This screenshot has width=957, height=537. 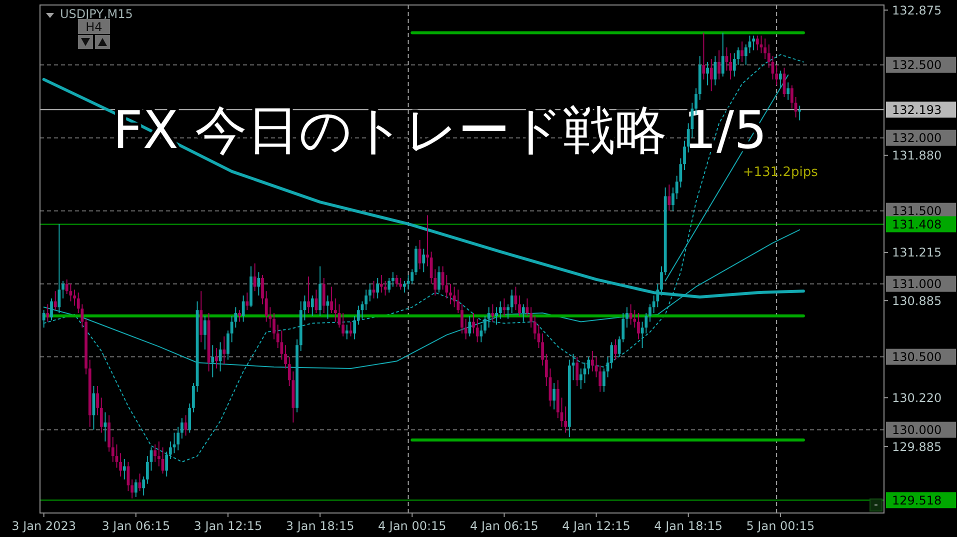 What do you see at coordinates (917, 253) in the screenshot?
I see `y-tick-label: 131.215` at bounding box center [917, 253].